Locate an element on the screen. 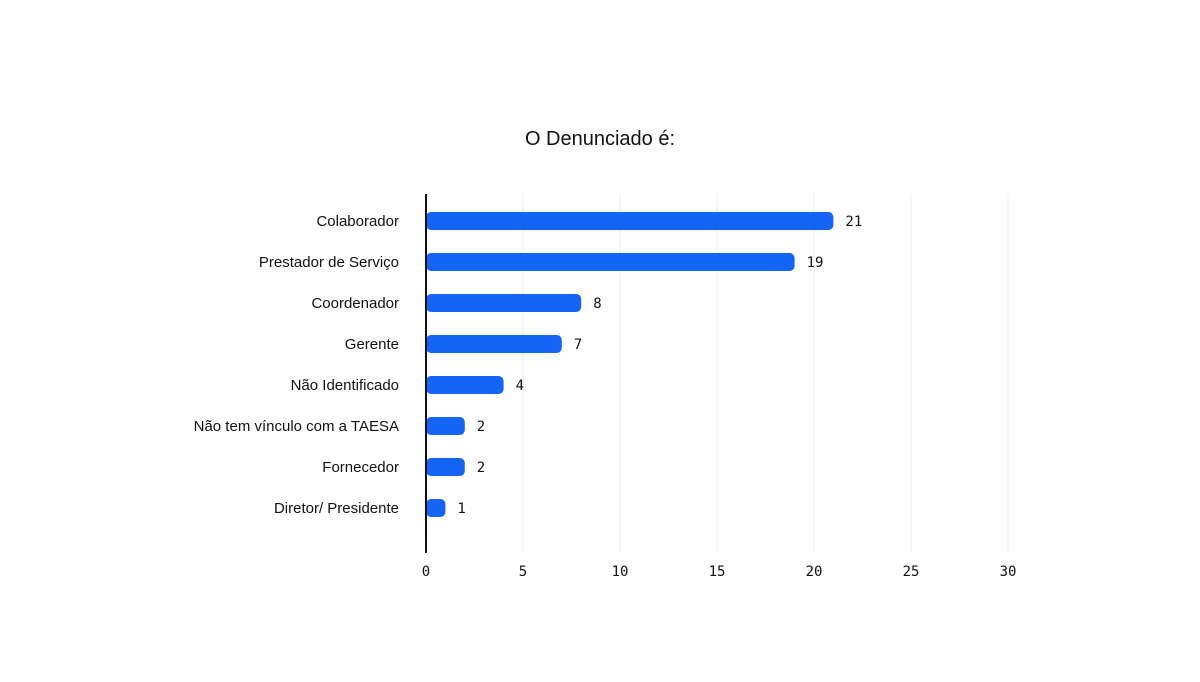 Image resolution: width=1200 pixels, height=682 pixels. x-axis-ticks: 0 5 10 15 20 25 30 is located at coordinates (719, 572).